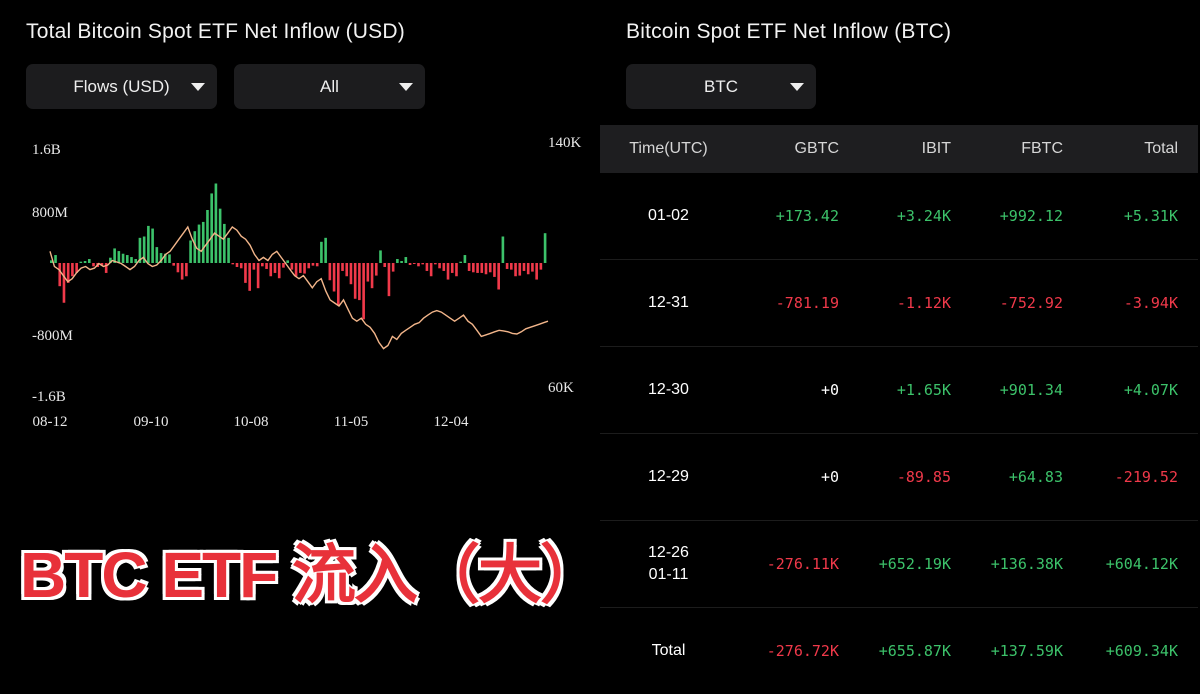 This screenshot has width=1200, height=694. I want to click on range-dropdown: All, so click(329, 86).